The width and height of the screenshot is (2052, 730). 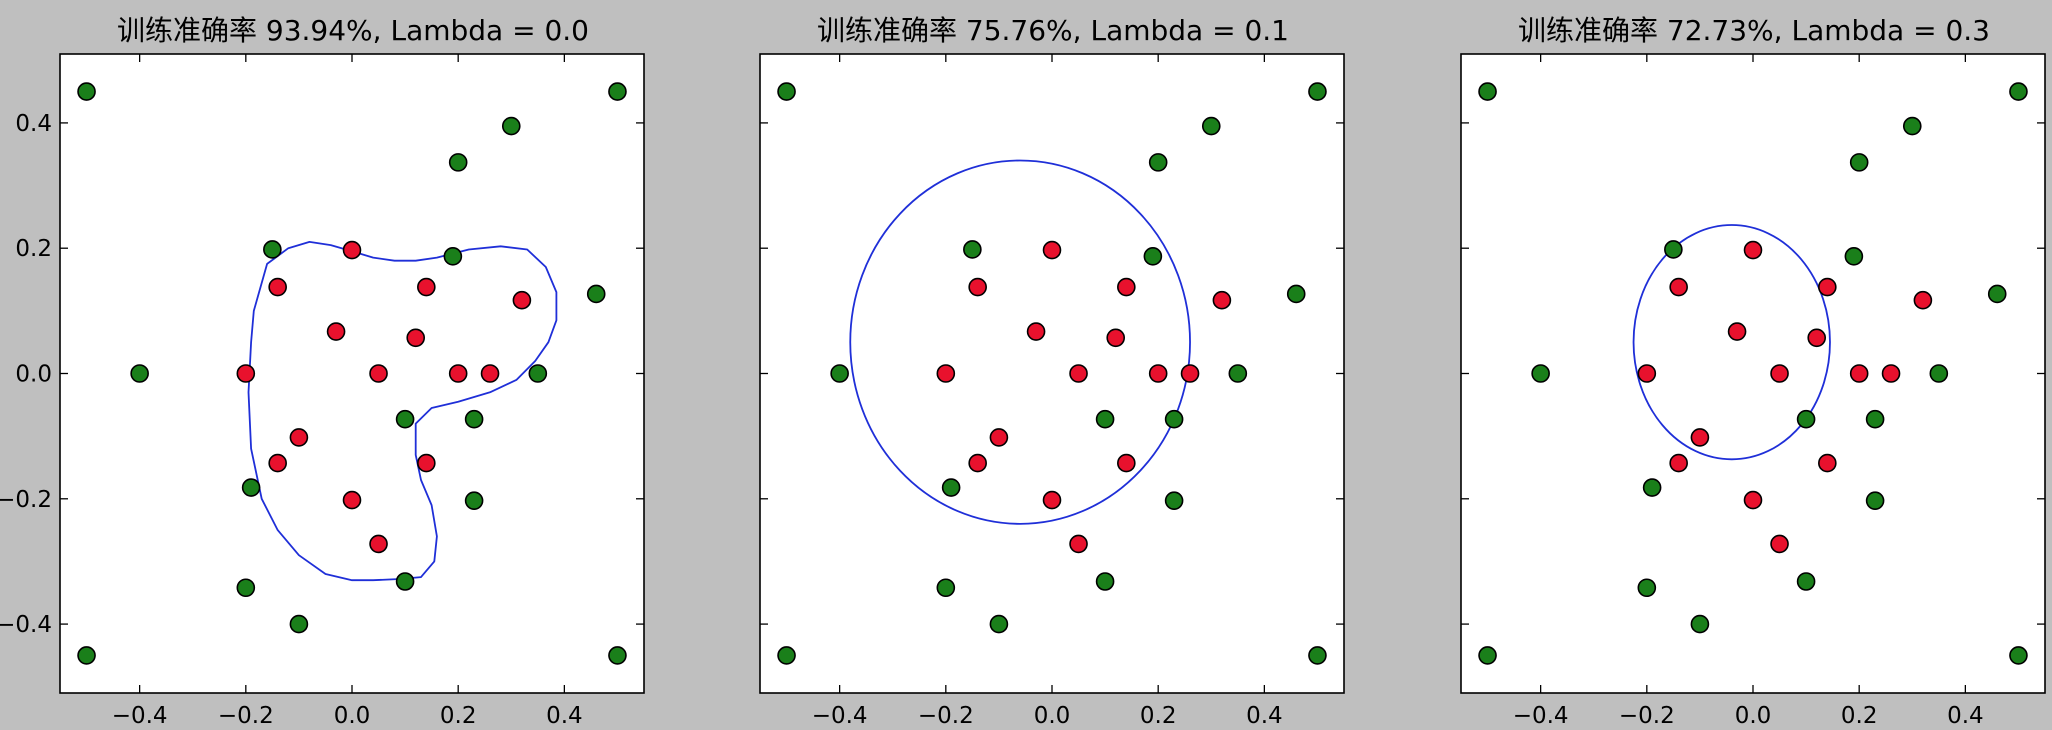 I want to click on subplot-2-xtick-label: 0.0, so click(x=1052, y=716).